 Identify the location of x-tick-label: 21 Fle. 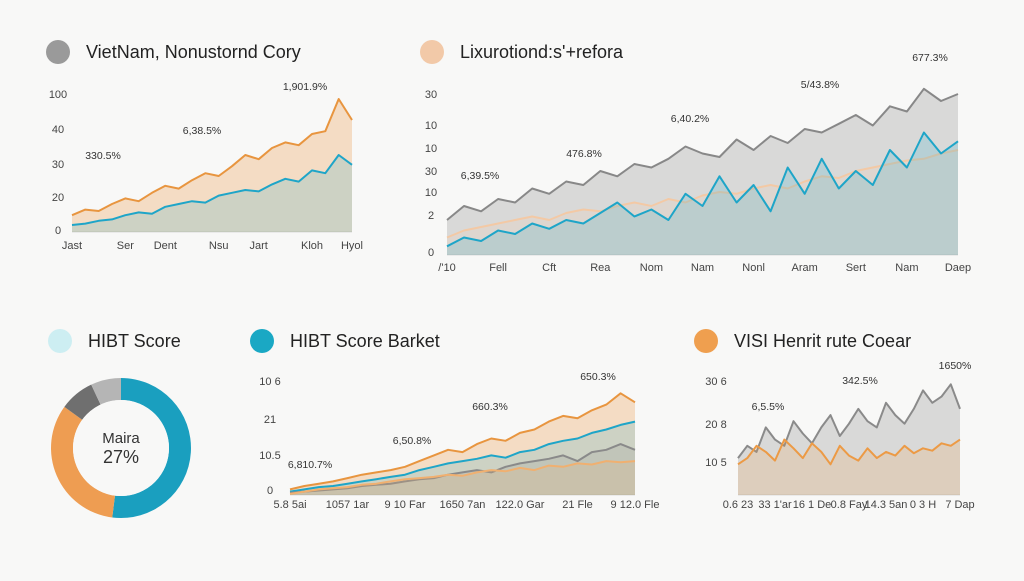
(577, 505).